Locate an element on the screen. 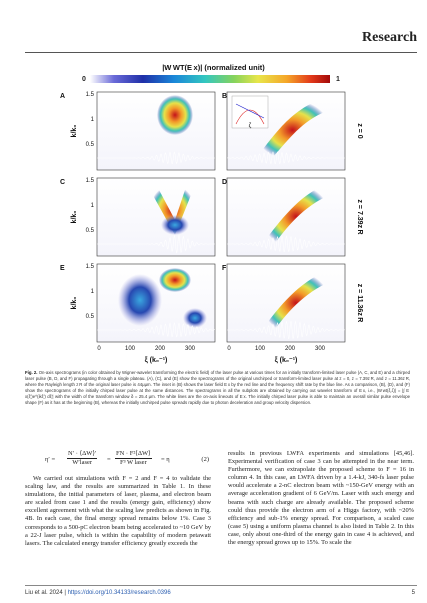 Image resolution: width=427 pixels, height=603 pixels. panel-F is located at coordinates (286, 303).